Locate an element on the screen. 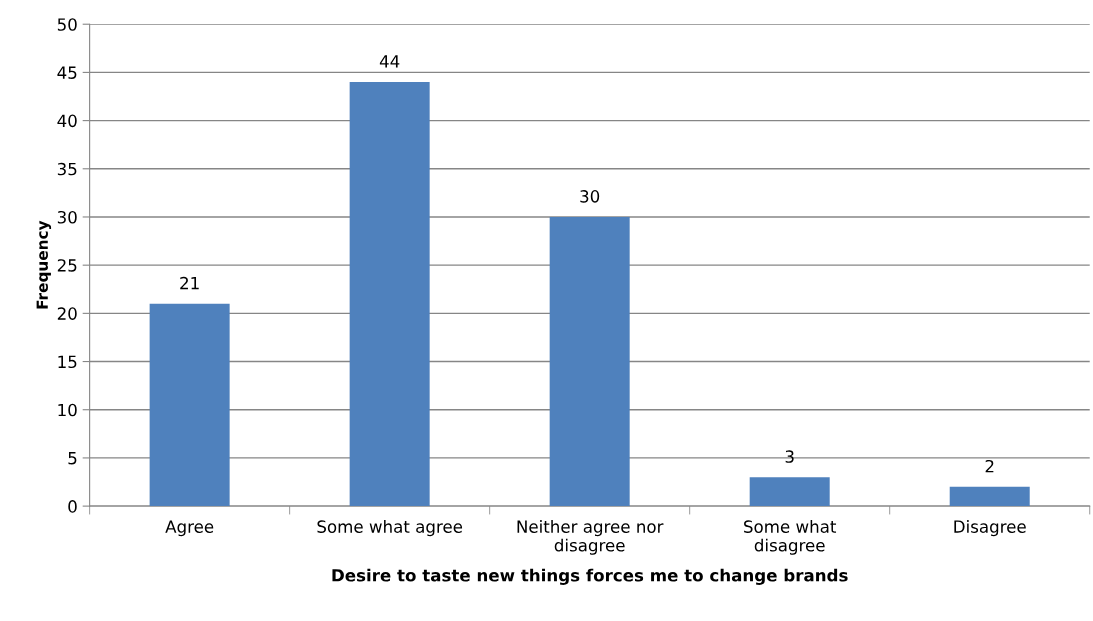  x-tick-label: Some what agree is located at coordinates (390, 528).